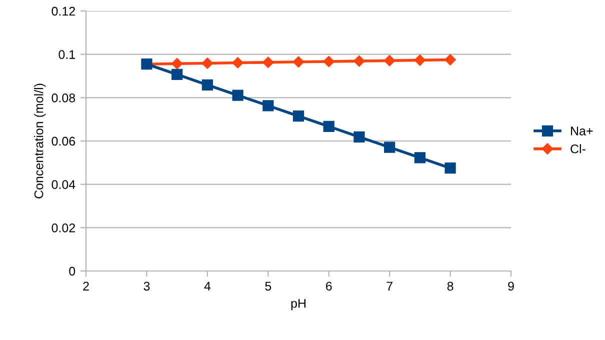 Image resolution: width=605 pixels, height=340 pixels. Describe the element at coordinates (72, 271) in the screenshot. I see `y-tick-label: 0` at that location.